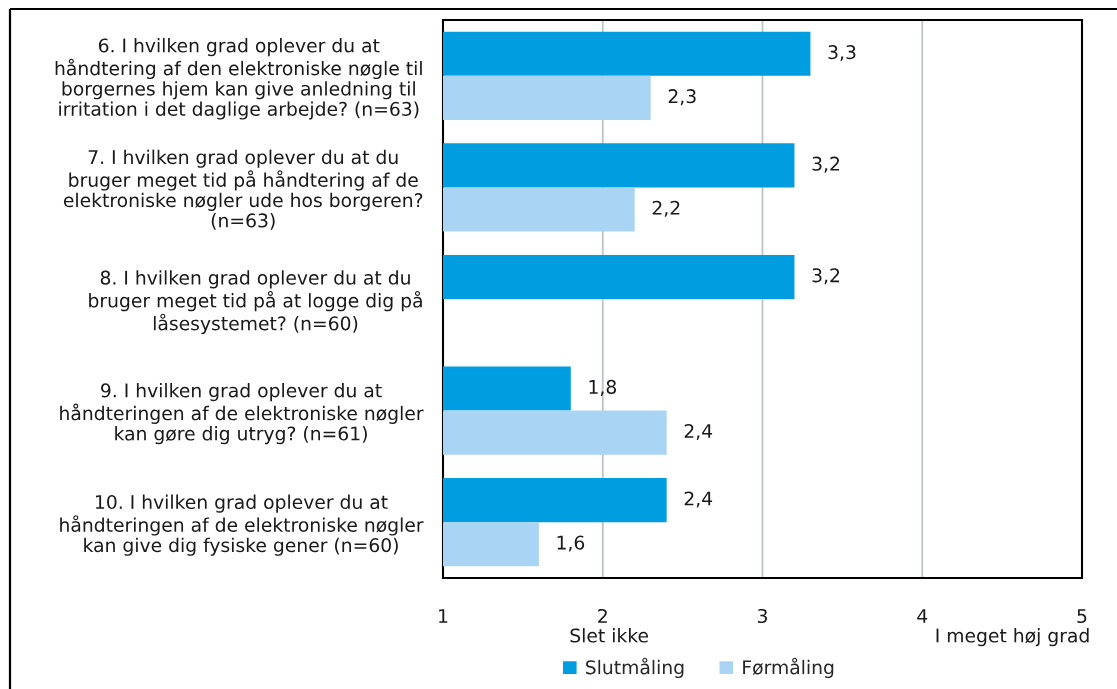  Describe the element at coordinates (922, 616) in the screenshot. I see `x-tick-label: 4` at that location.